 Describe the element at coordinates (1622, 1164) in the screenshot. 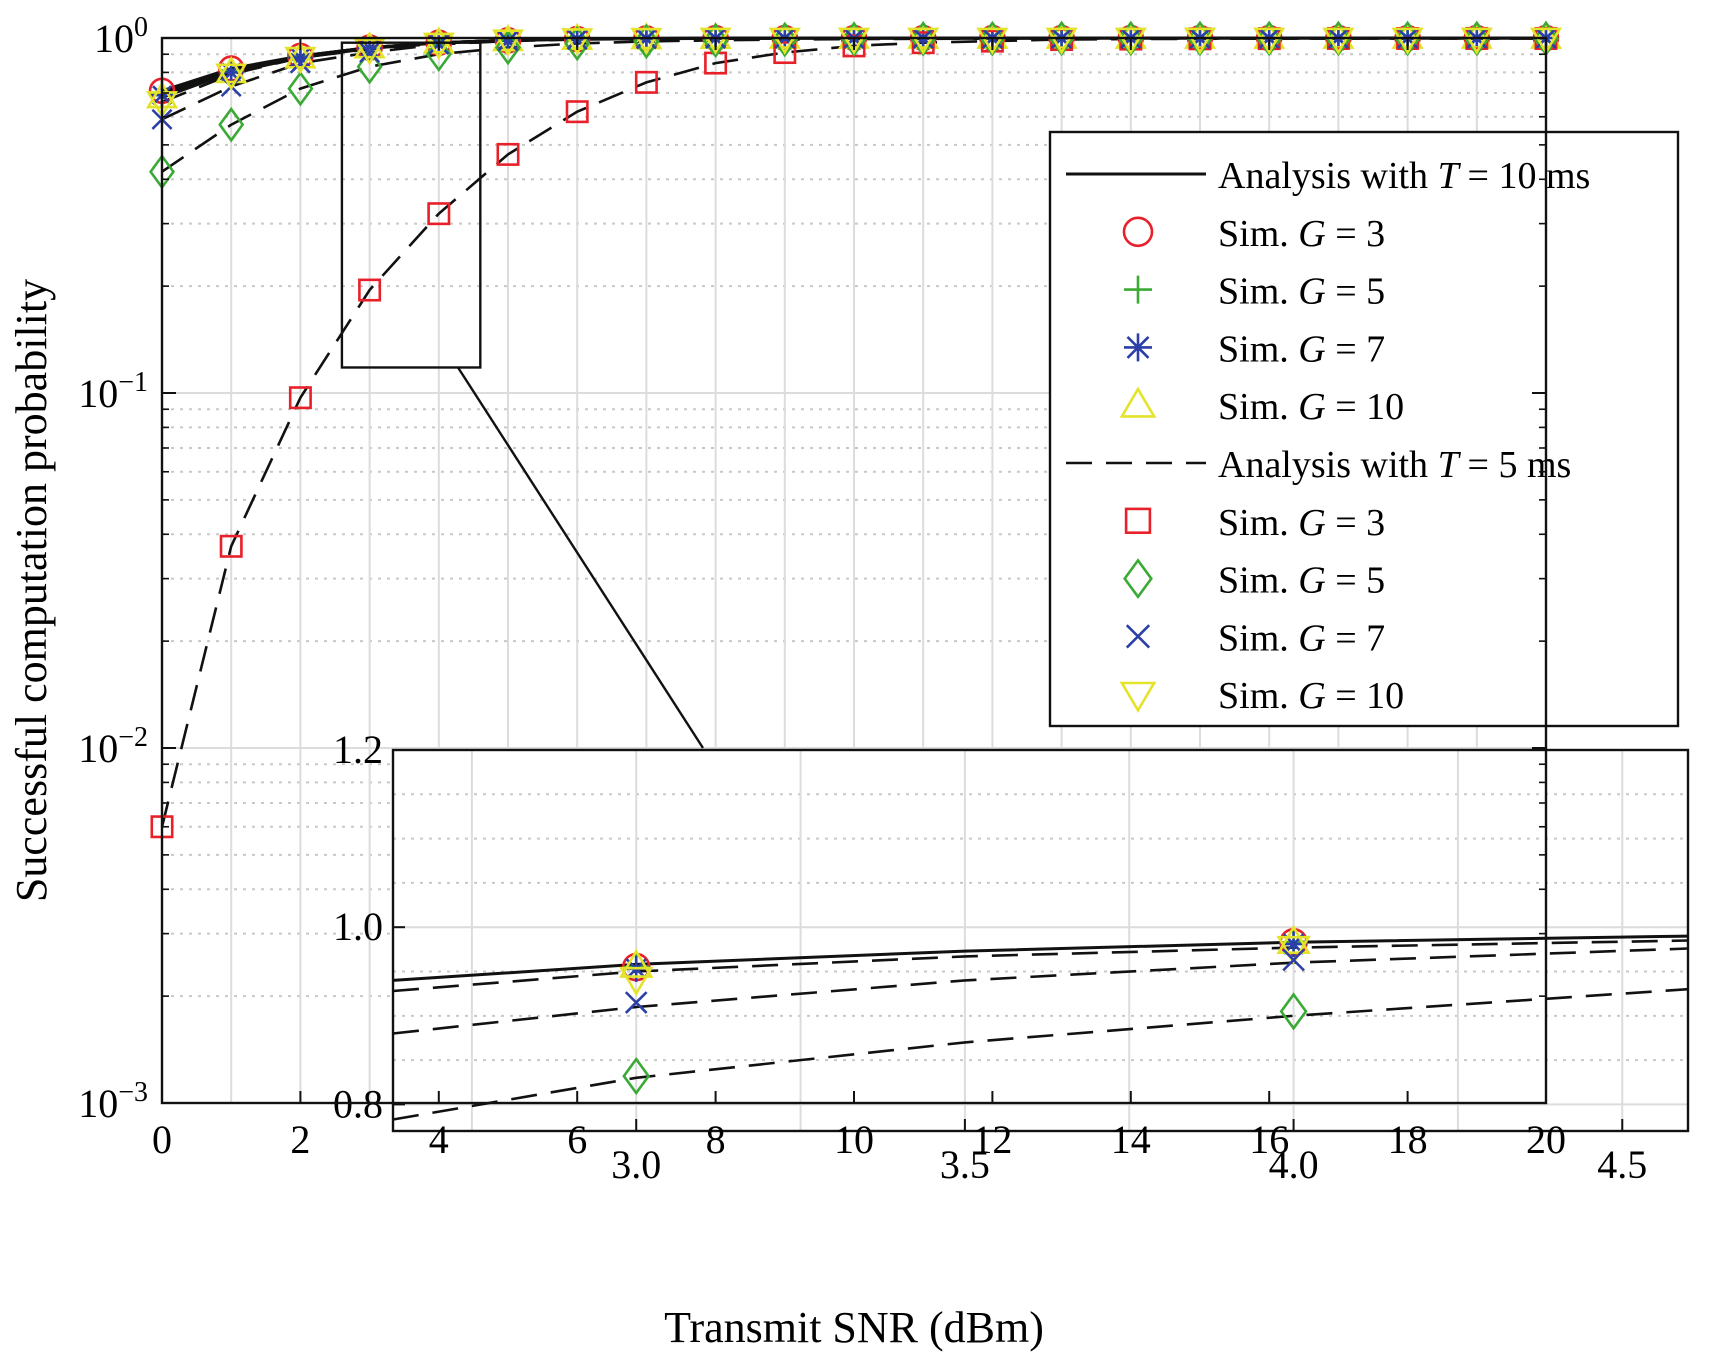

I see `inset-x-tick-label: 4.5` at that location.